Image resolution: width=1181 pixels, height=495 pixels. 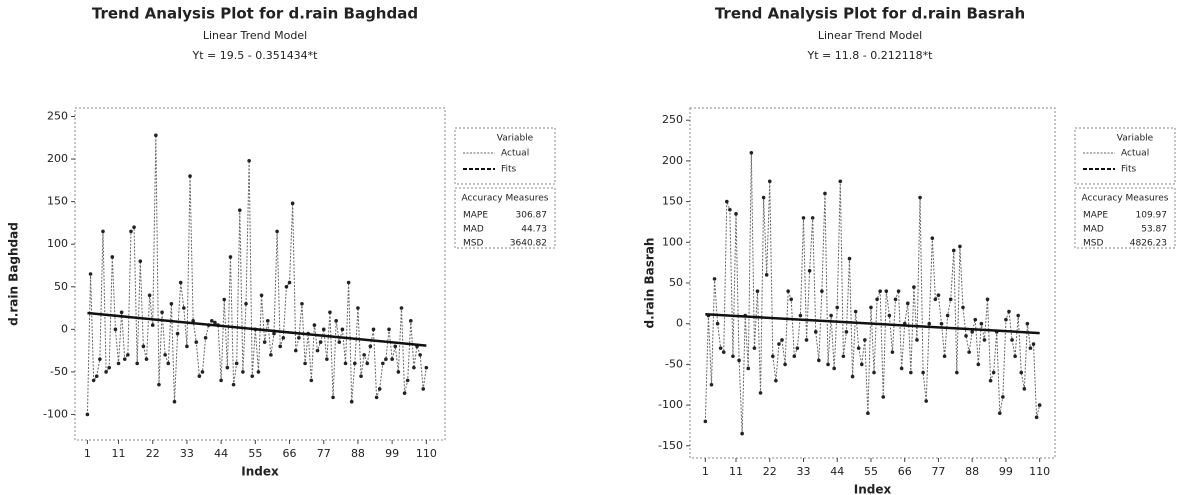 I want to click on accuracy-value: 44.73, so click(x=534, y=230).